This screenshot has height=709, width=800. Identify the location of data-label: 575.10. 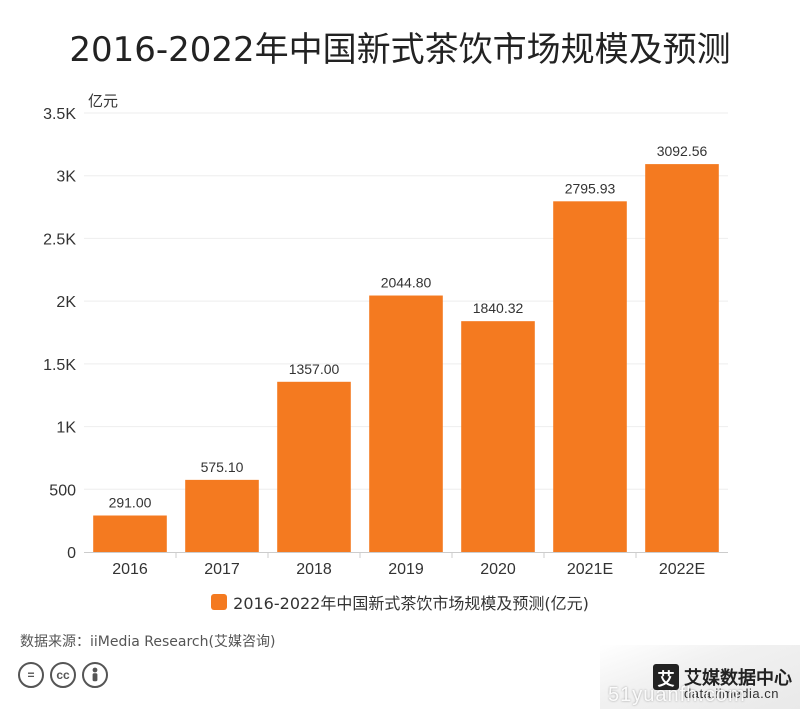
(222, 467).